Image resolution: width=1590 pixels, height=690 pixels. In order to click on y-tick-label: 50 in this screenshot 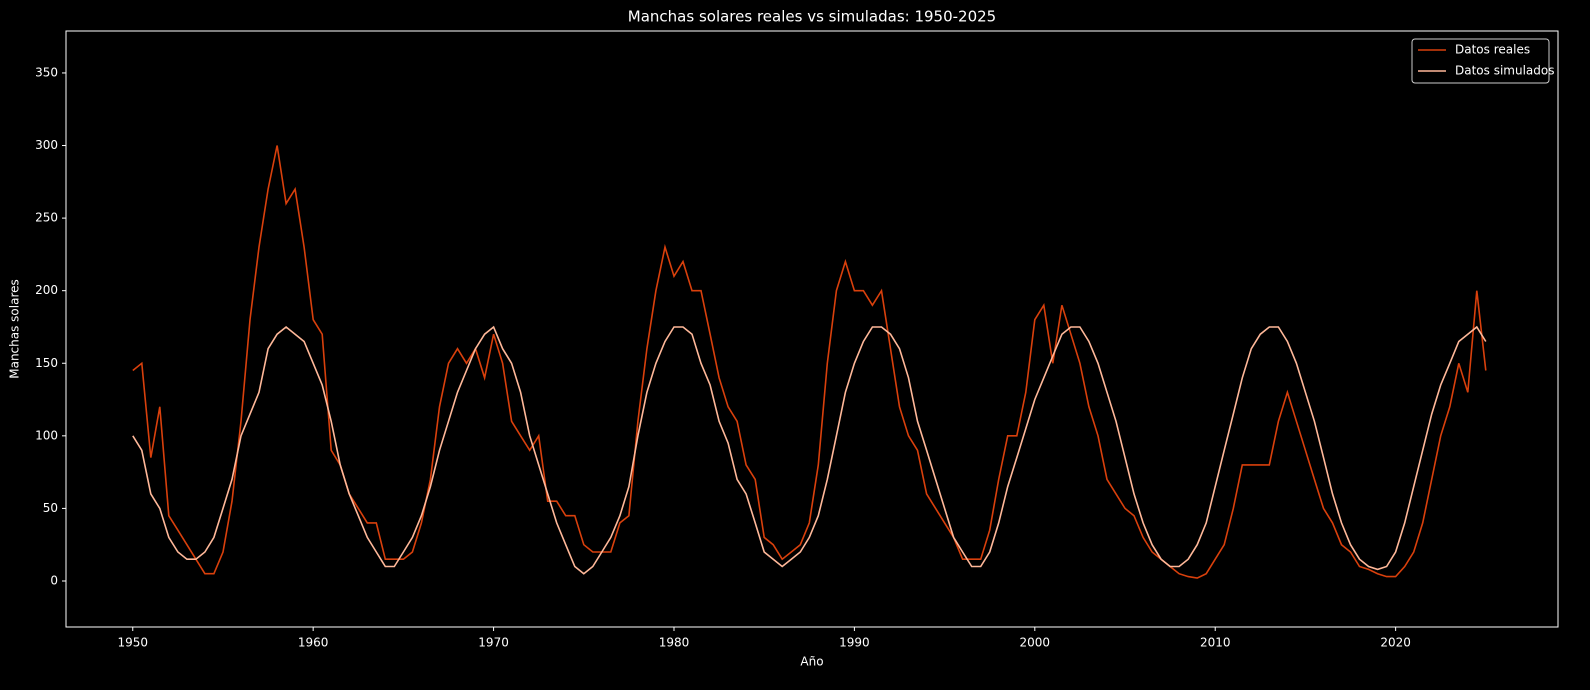, I will do `click(50, 508)`.